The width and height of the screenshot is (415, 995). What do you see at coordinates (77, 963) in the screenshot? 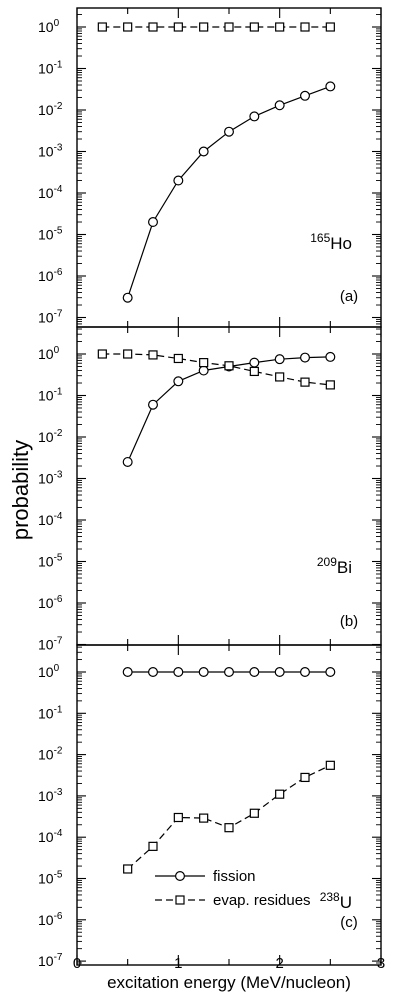
I see `x-tick-label: 0` at bounding box center [77, 963].